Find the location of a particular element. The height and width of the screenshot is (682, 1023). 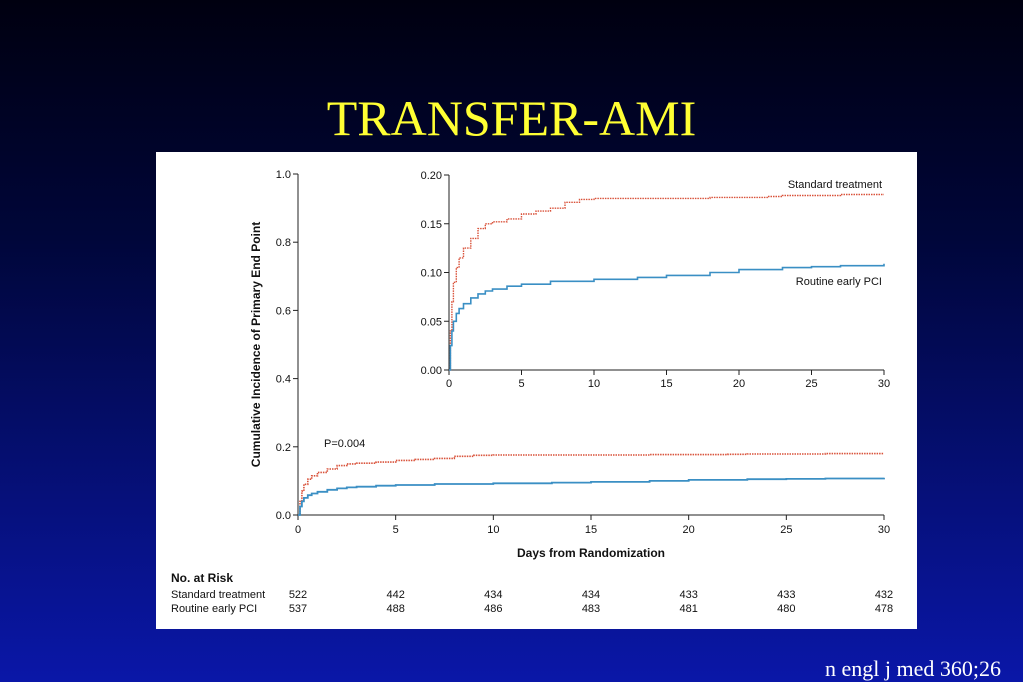

inset-x-tick-label: 25 is located at coordinates (811, 384).